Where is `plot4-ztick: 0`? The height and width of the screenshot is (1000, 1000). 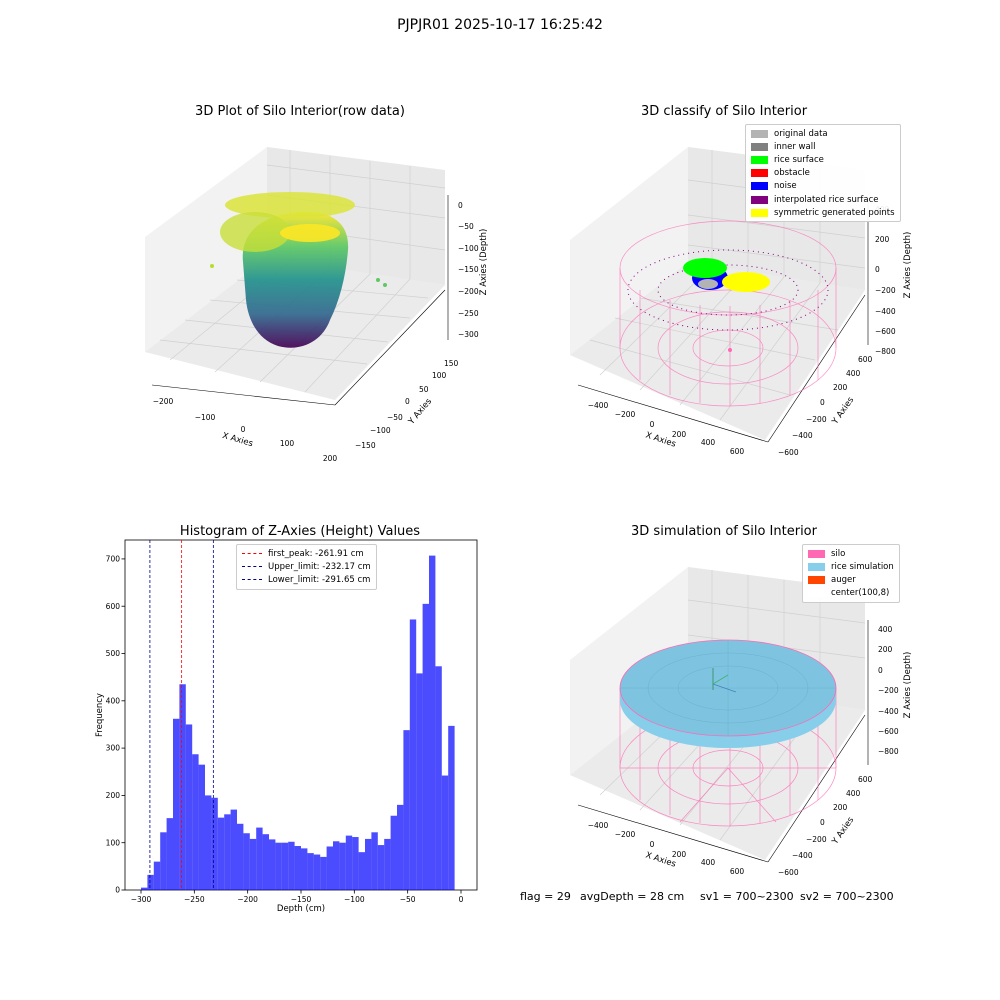
plot4-ztick: 0 is located at coordinates (880, 670).